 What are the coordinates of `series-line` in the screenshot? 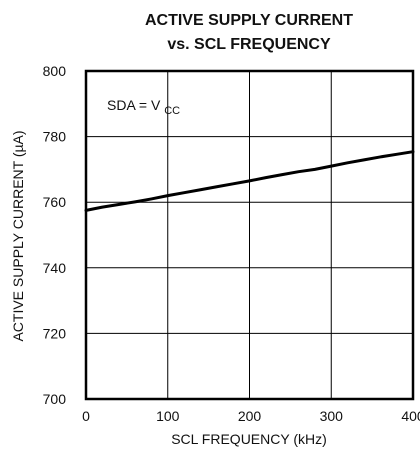 It's located at (249, 181).